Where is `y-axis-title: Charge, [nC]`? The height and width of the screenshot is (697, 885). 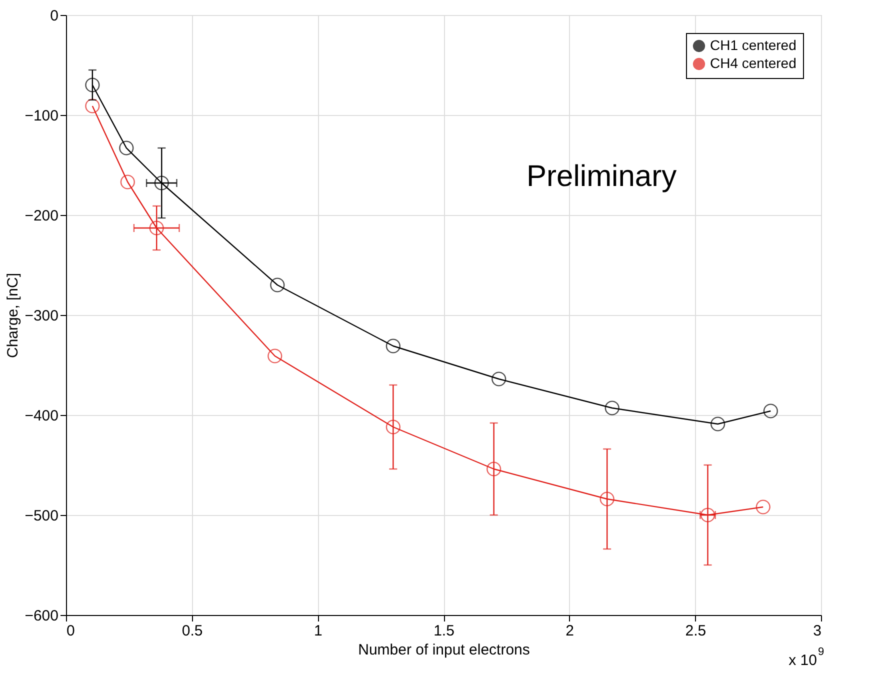
y-axis-title: Charge, [nC] is located at coordinates (13, 315).